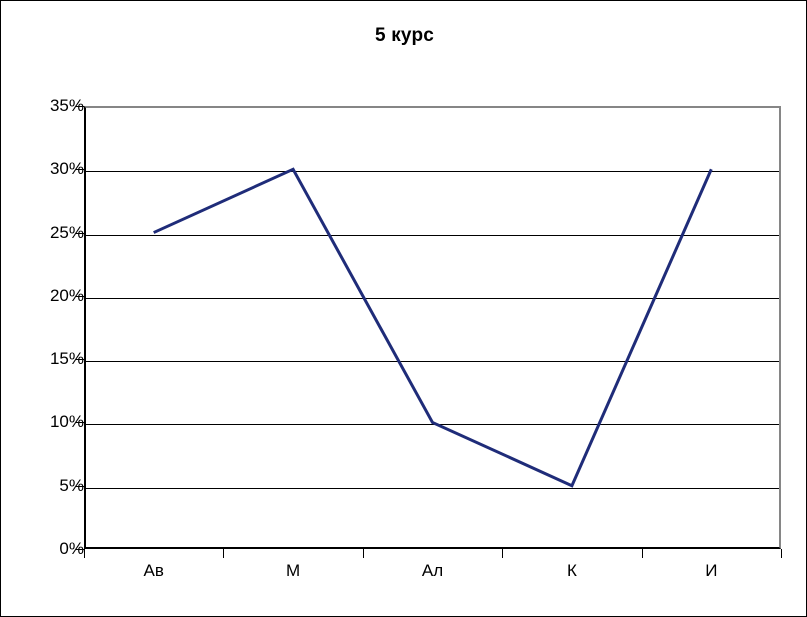 The width and height of the screenshot is (807, 617). I want to click on y-axis-tick-label: 5%, so click(71, 485).